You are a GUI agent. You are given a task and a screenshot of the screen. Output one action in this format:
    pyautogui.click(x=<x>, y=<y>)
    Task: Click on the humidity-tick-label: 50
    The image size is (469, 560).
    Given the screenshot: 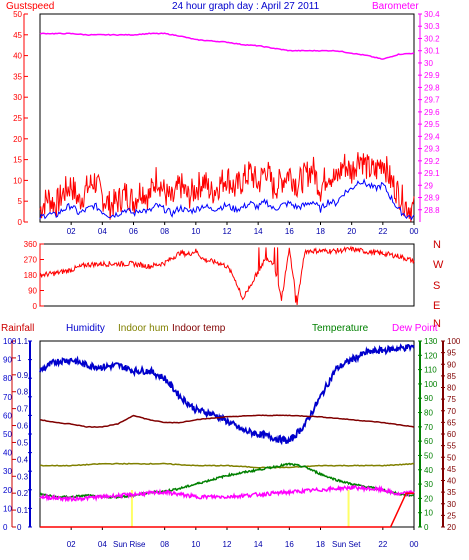 What is the action you would take?
    pyautogui.click(x=7, y=434)
    